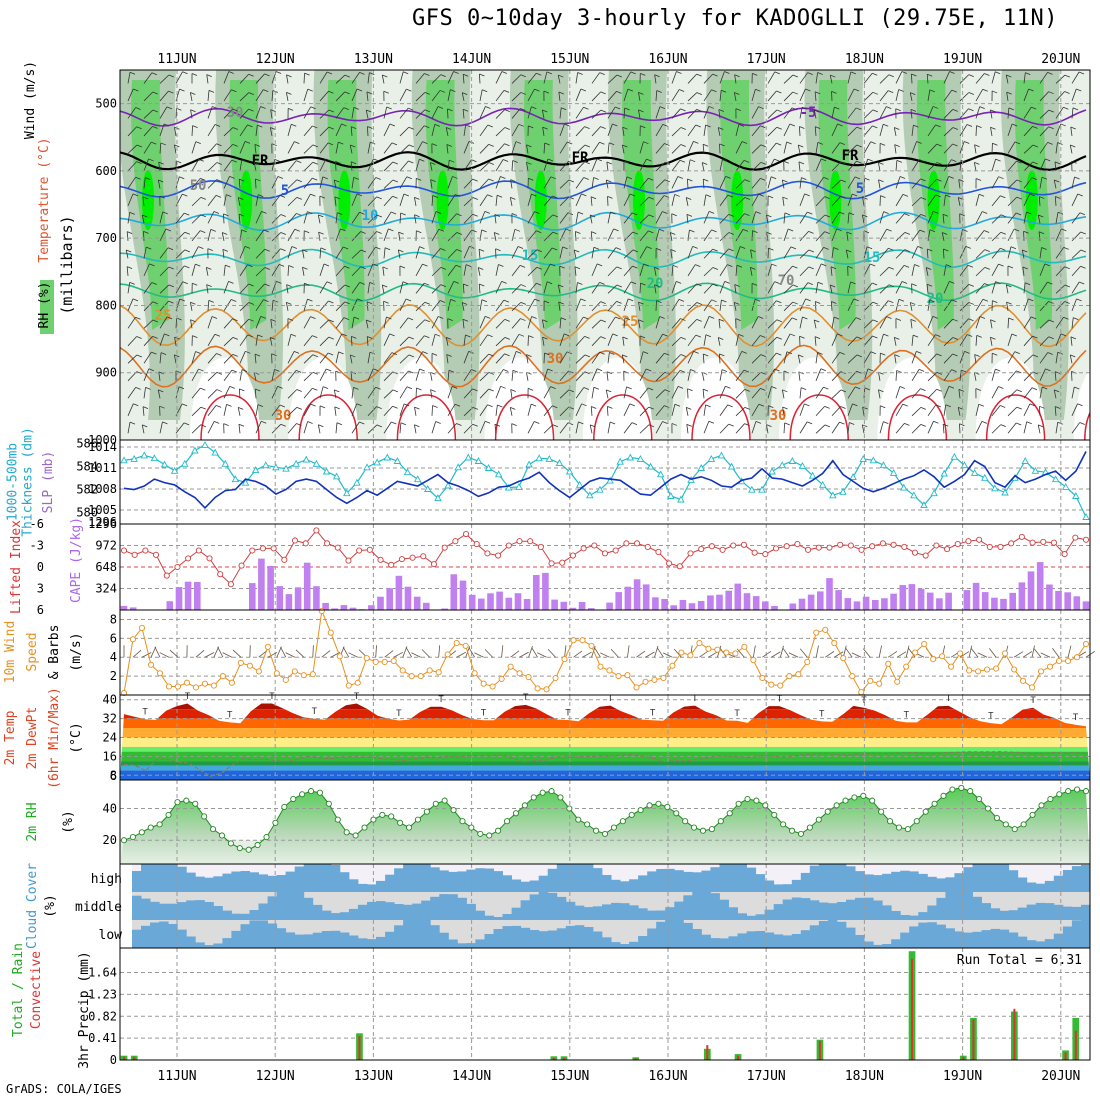 This screenshot has height=1100, width=1100. Describe the element at coordinates (893, 601) in the screenshot. I see `cape-bar` at that location.